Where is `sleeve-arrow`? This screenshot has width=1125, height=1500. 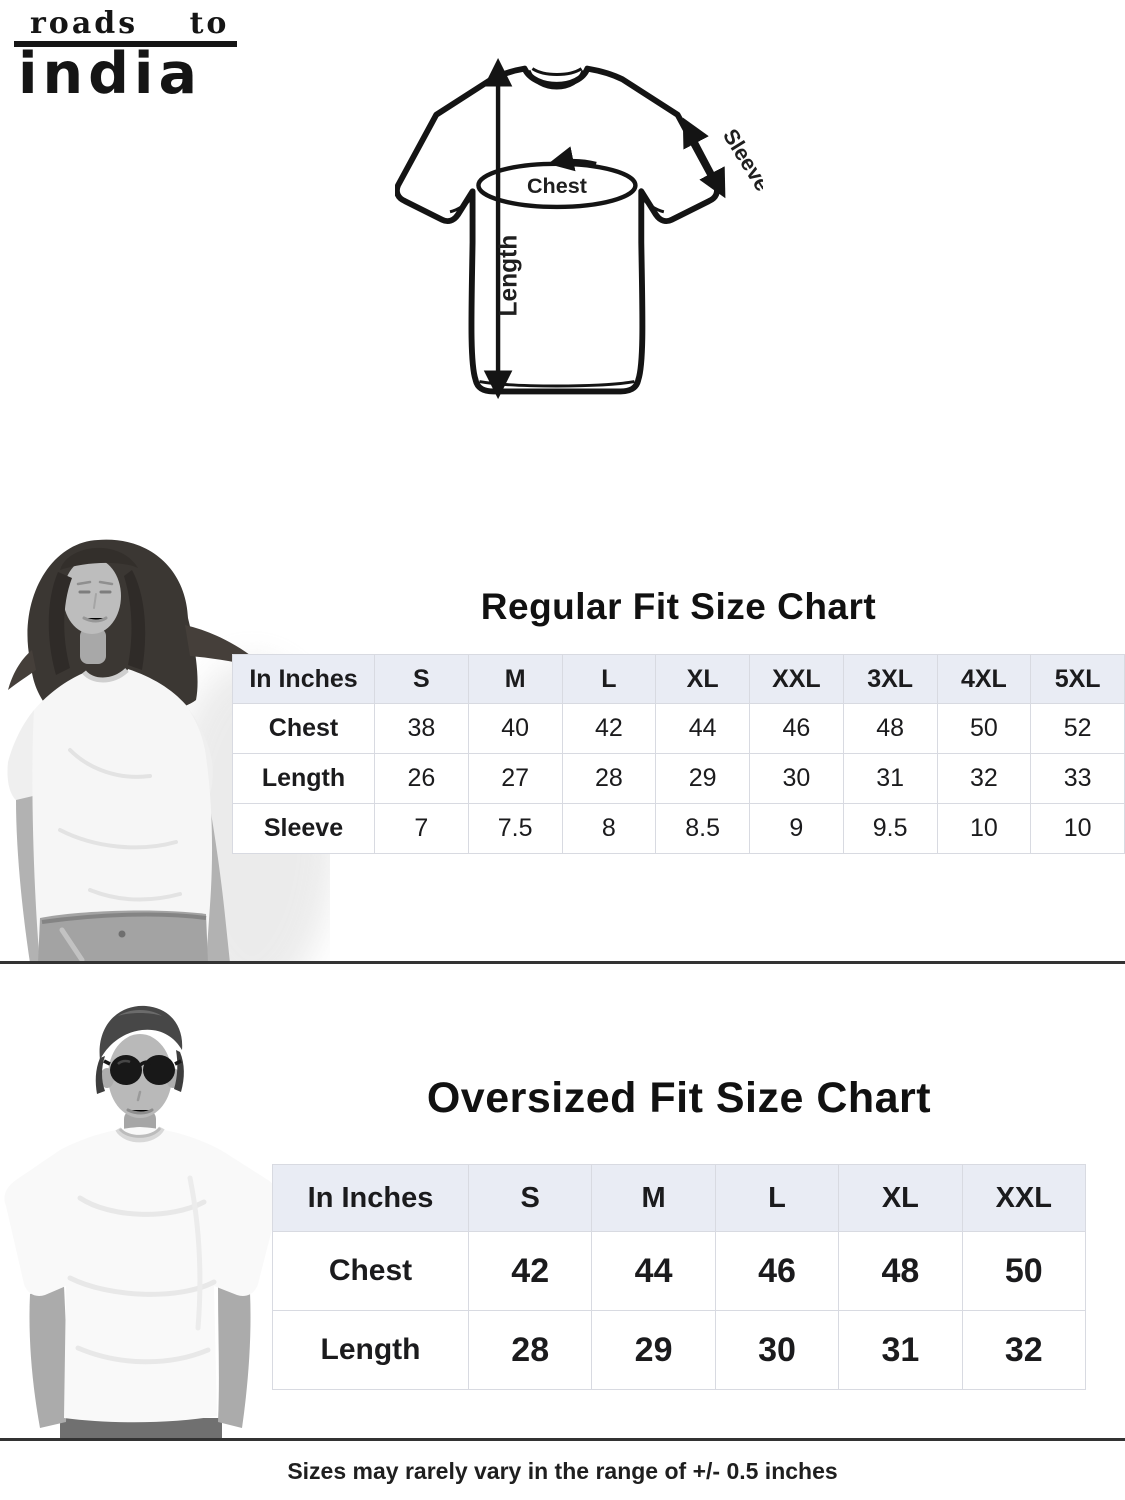 sleeve-arrow is located at coordinates (704, 158).